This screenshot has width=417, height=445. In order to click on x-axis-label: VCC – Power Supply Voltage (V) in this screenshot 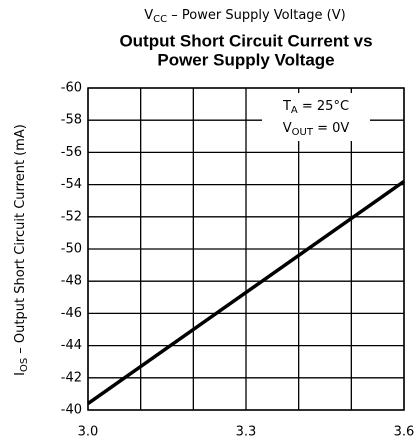, I will do `click(244, 17)`.